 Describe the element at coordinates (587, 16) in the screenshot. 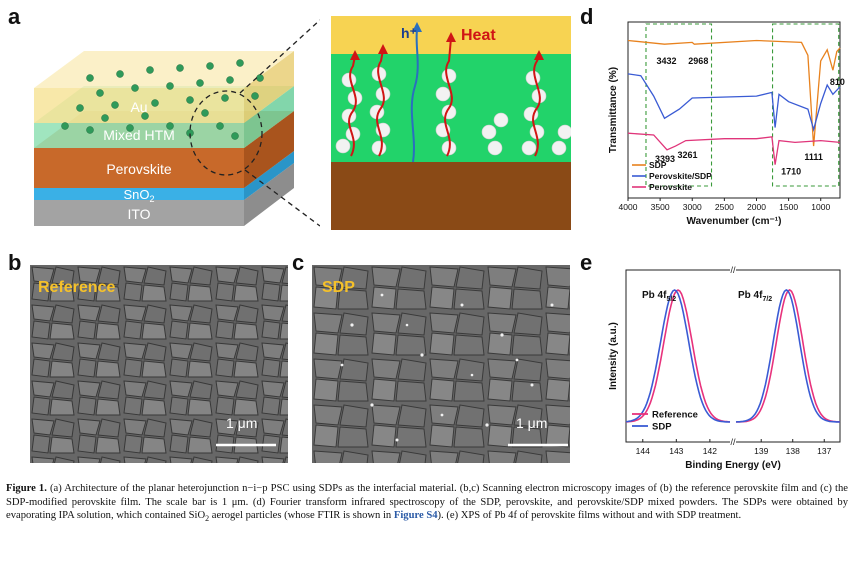

I see `panel-letter-d: d` at that location.